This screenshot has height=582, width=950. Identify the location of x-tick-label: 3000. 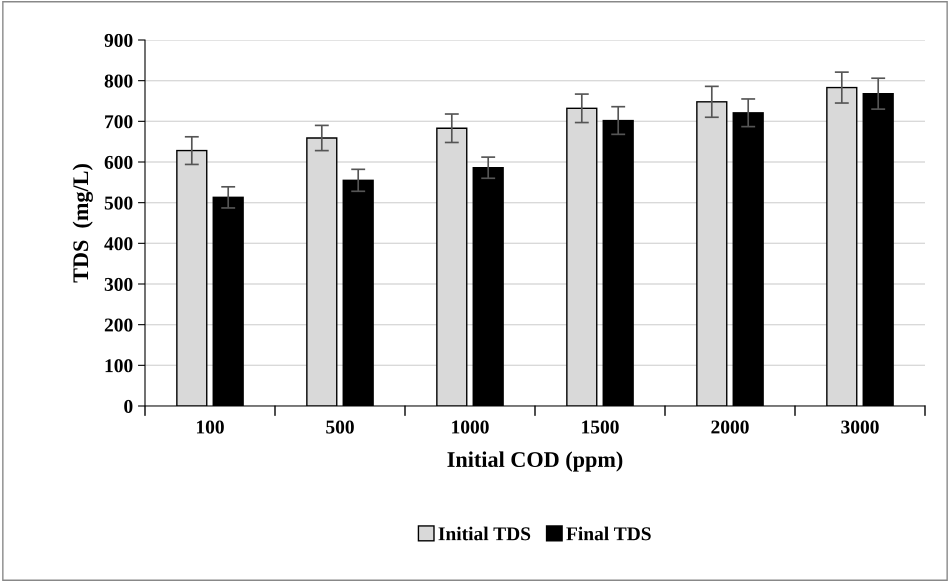
(860, 427).